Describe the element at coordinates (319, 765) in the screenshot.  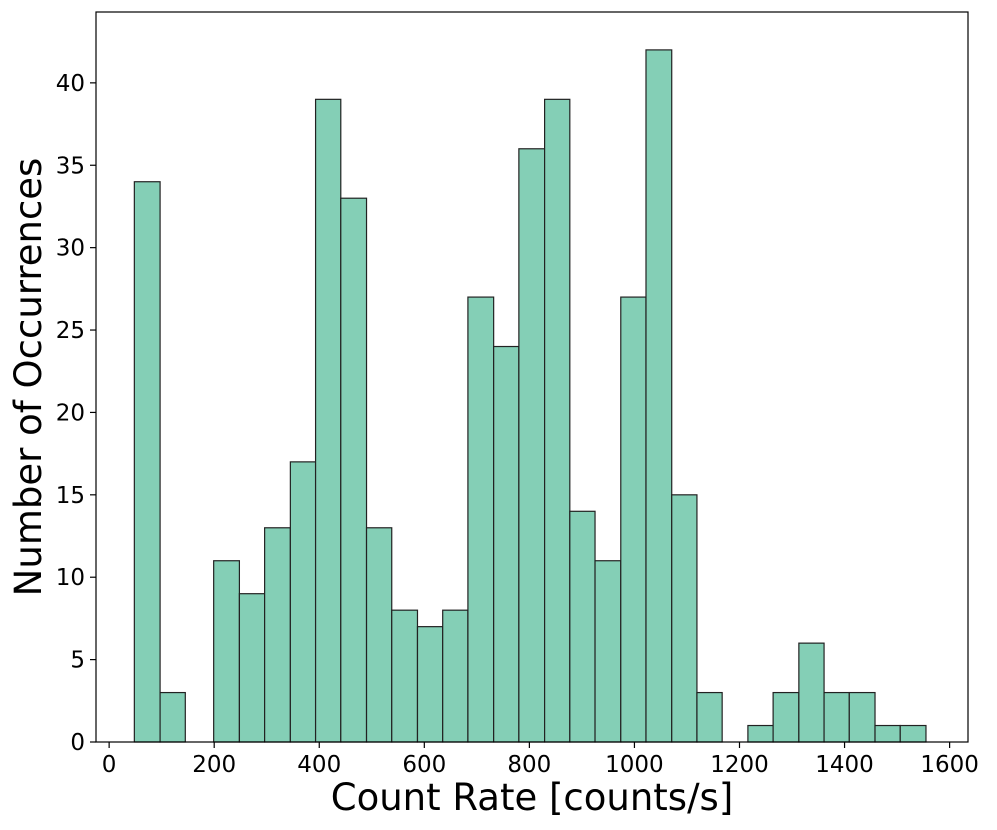
I see `x-tick-label-2: 400` at that location.